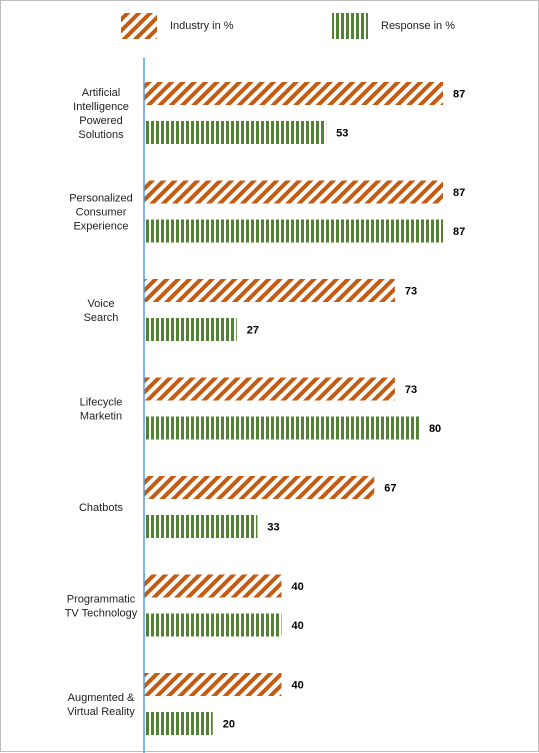  I want to click on data-label-response-4: 33, so click(273, 528).